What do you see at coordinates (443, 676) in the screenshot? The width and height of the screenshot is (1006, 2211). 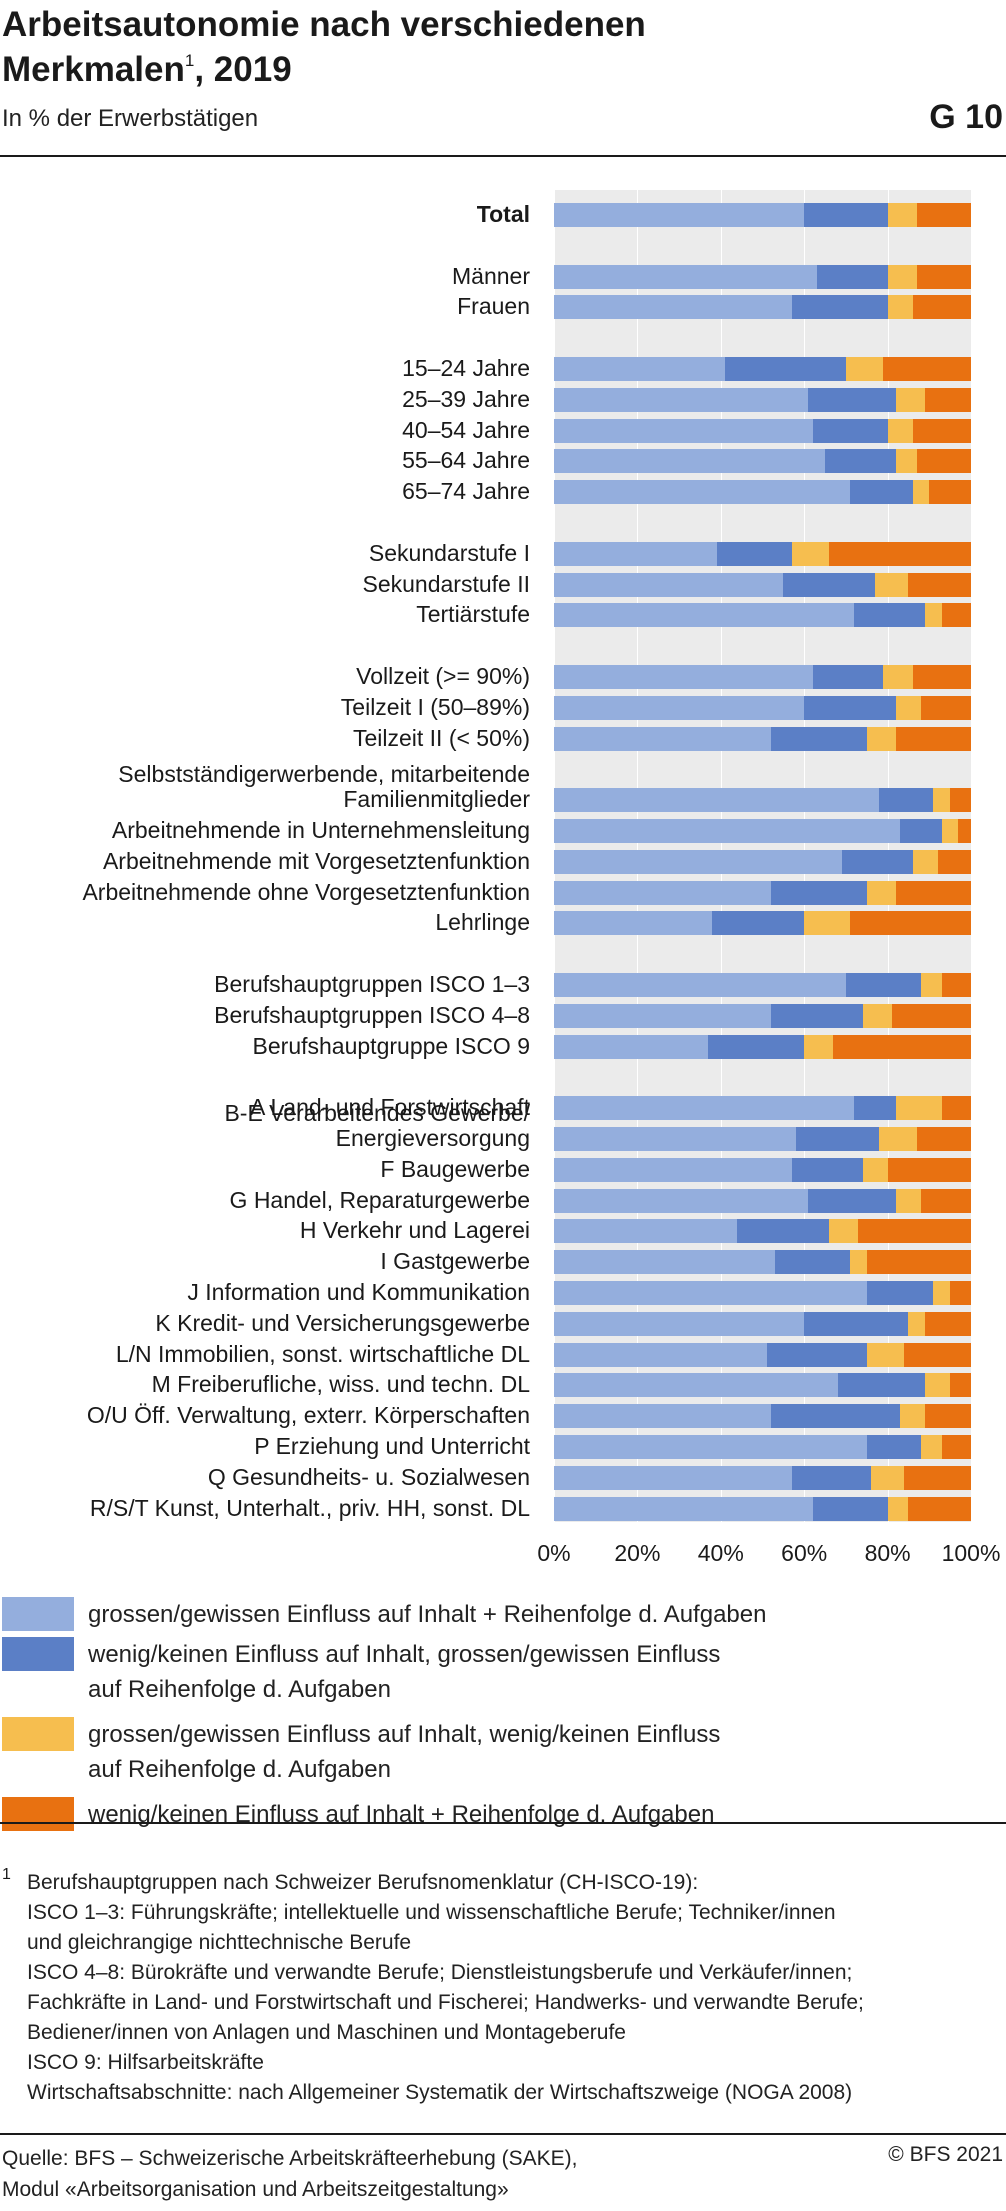 I see `category-label: Vollzeit (>= 90%)` at bounding box center [443, 676].